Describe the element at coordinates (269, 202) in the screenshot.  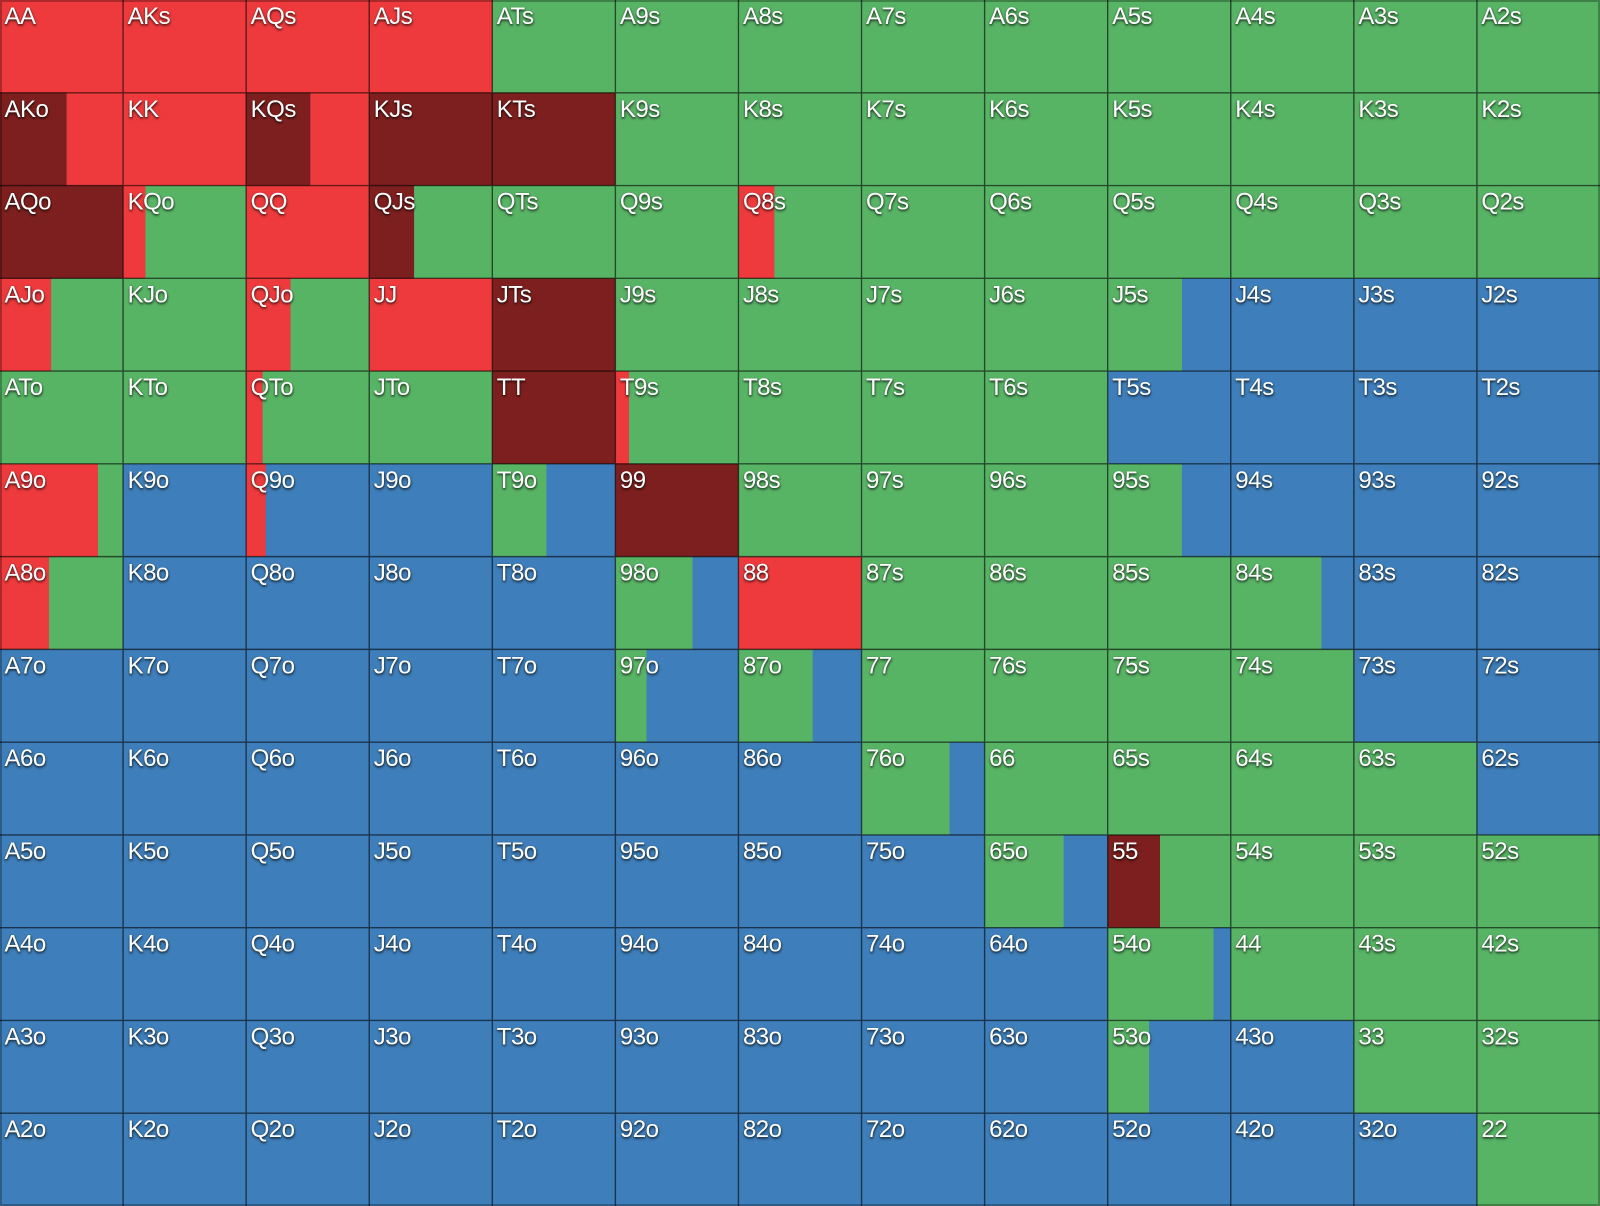
I see `svg-text: QQ` at that location.